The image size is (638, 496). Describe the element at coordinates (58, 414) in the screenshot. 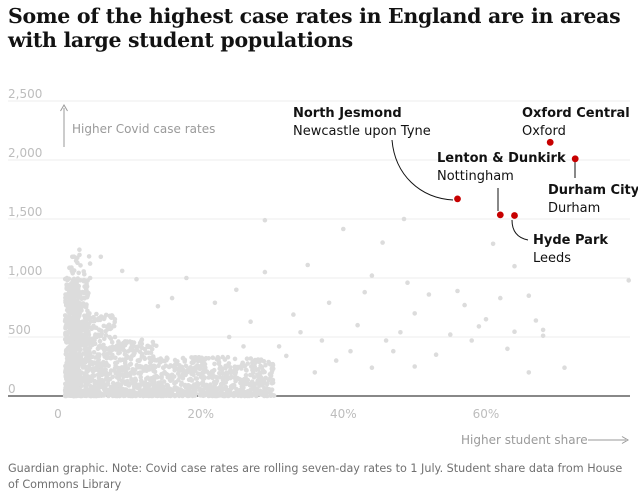

I see `x-tick-label: 0` at that location.